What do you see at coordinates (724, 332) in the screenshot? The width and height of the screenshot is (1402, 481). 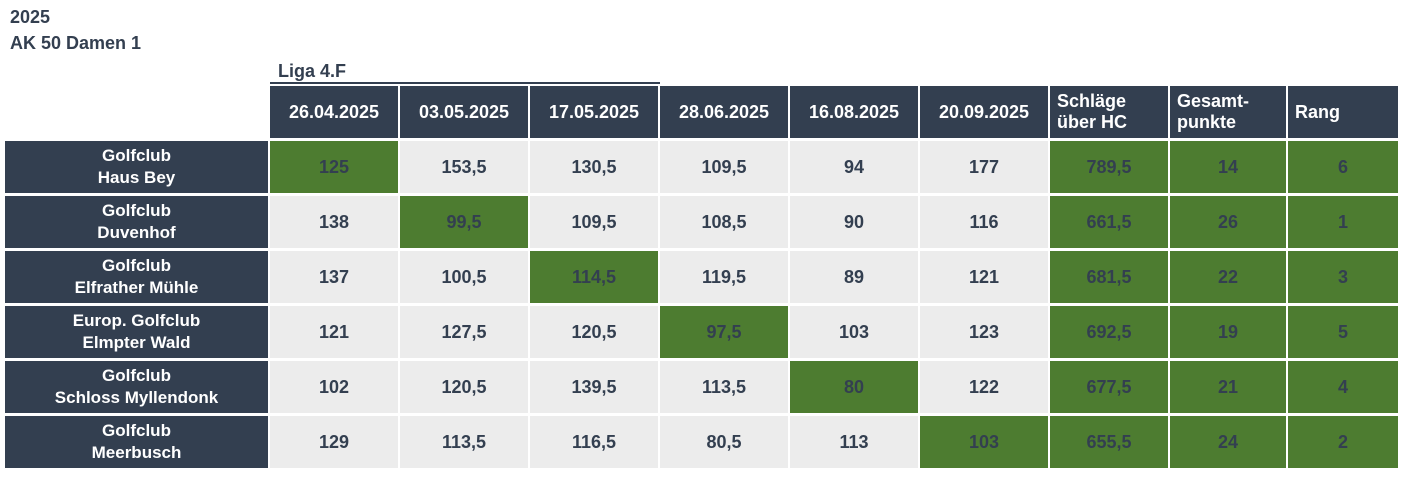 I see `score-cell: 97,5` at bounding box center [724, 332].